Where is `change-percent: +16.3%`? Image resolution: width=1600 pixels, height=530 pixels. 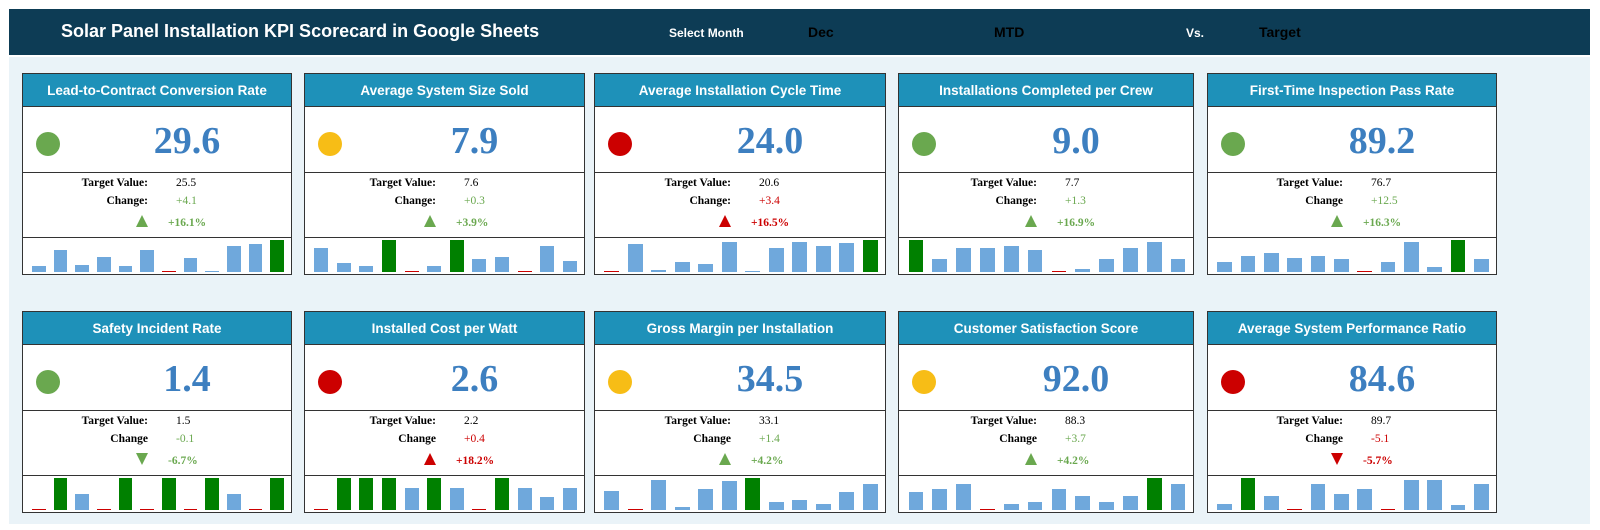
change-percent: +16.3% is located at coordinates (1382, 223).